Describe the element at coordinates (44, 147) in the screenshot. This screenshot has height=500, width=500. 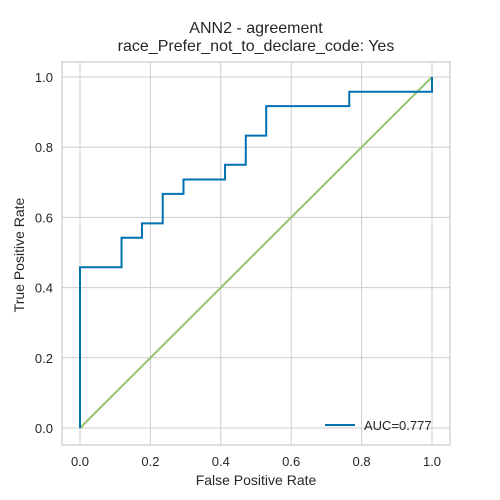
I see `y-tick-label: 0.8` at that location.